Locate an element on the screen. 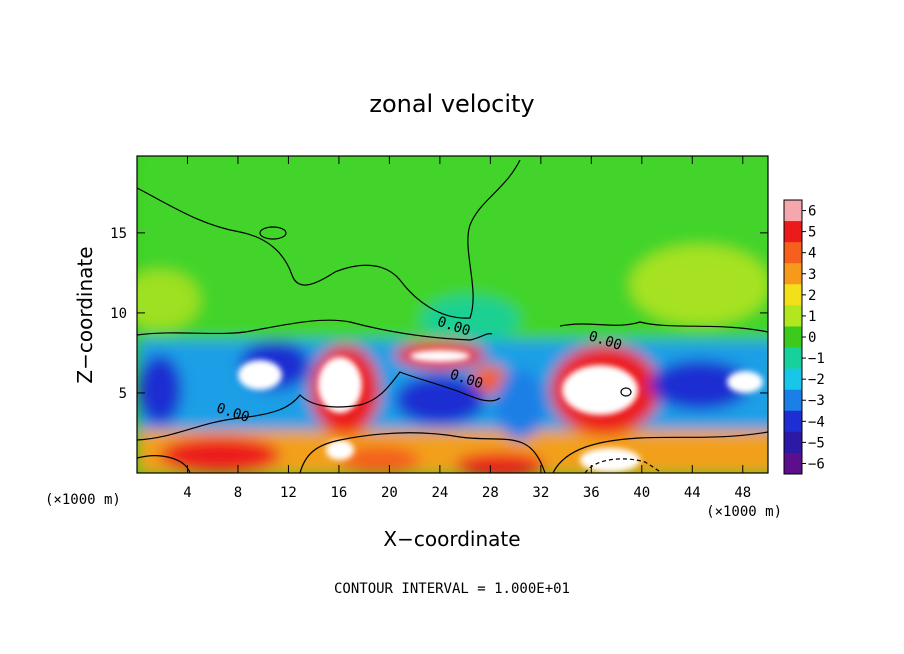 This screenshot has height=654, width=904. chart-title: zonal velocity is located at coordinates (451, 104).